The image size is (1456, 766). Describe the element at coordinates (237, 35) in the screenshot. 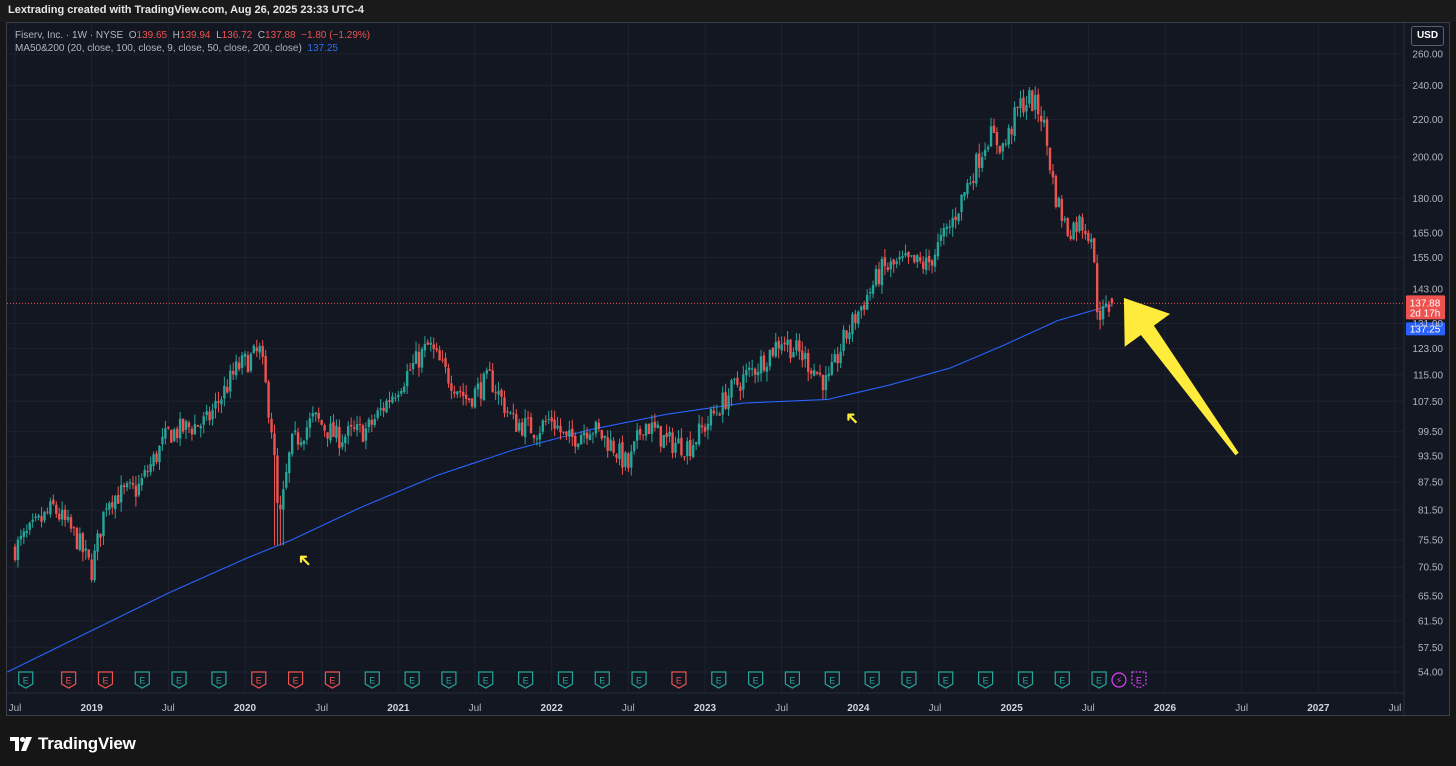

I see `low-value: 136.72` at that location.